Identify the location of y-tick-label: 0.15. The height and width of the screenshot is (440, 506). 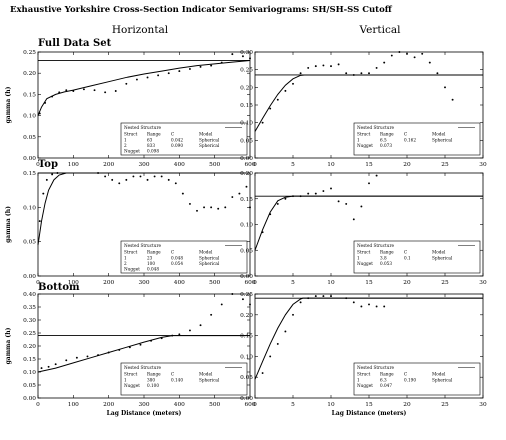
(29, 360).